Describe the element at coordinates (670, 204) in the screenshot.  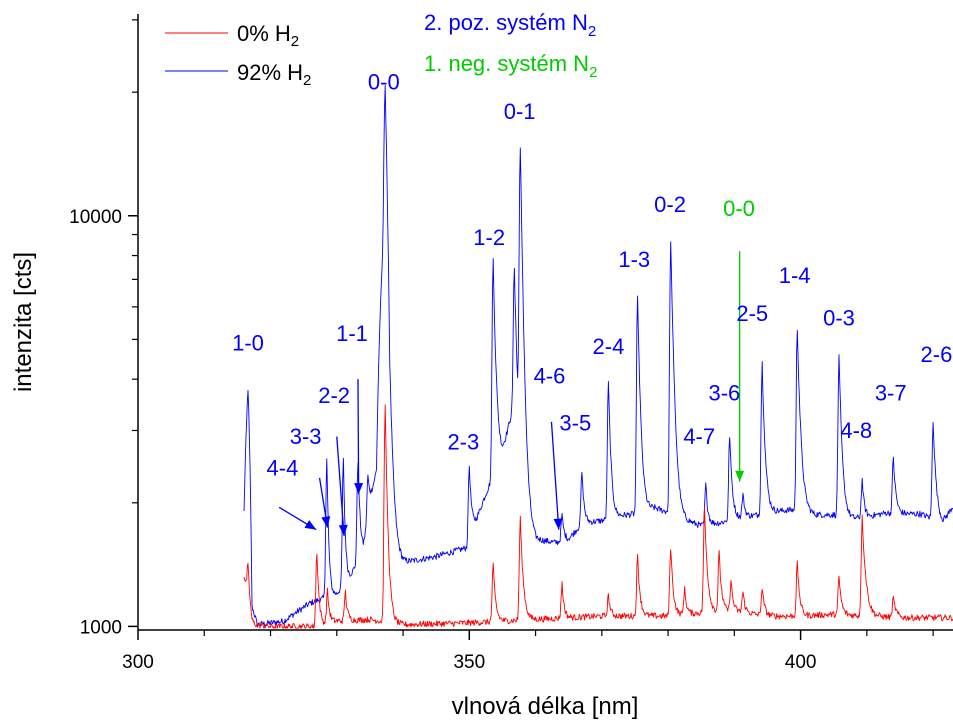
I see `band-label: 0-2` at that location.